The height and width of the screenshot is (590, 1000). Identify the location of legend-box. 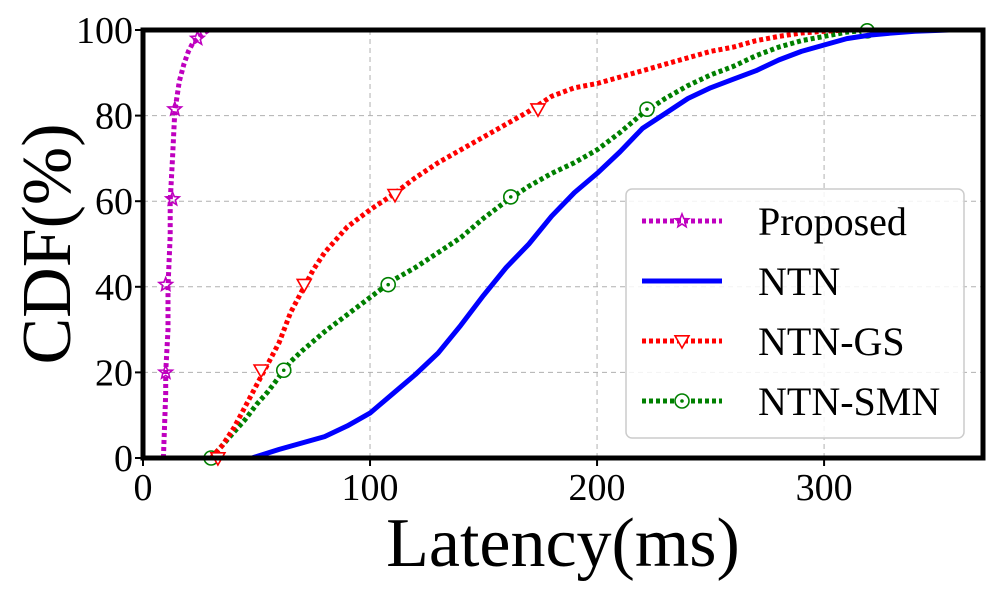
(795, 313).